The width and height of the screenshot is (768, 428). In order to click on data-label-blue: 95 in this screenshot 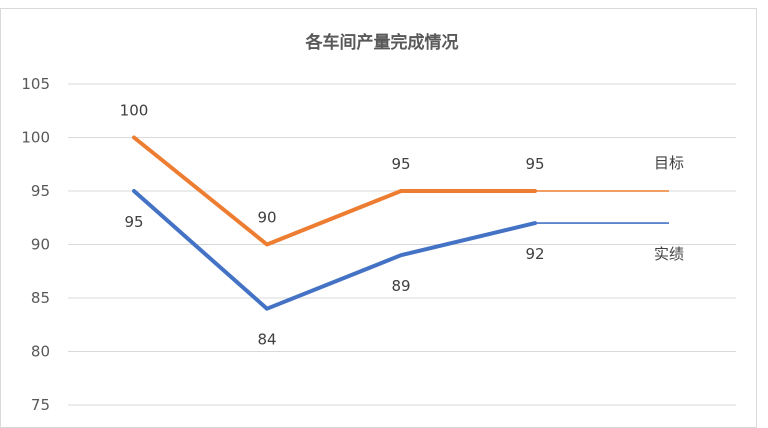, I will do `click(133, 222)`.